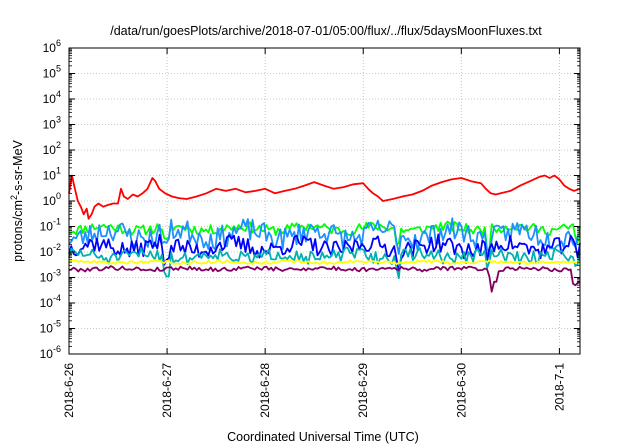 This screenshot has height=448, width=640. Describe the element at coordinates (50, 301) in the screenshot. I see `y-tick-label: 10⁻⁴` at that location.